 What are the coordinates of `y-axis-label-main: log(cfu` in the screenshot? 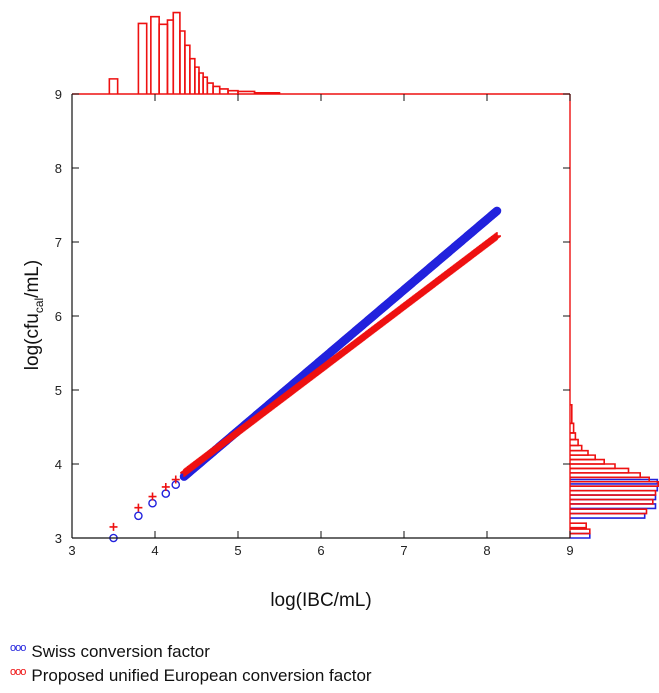 It's located at (32, 341).